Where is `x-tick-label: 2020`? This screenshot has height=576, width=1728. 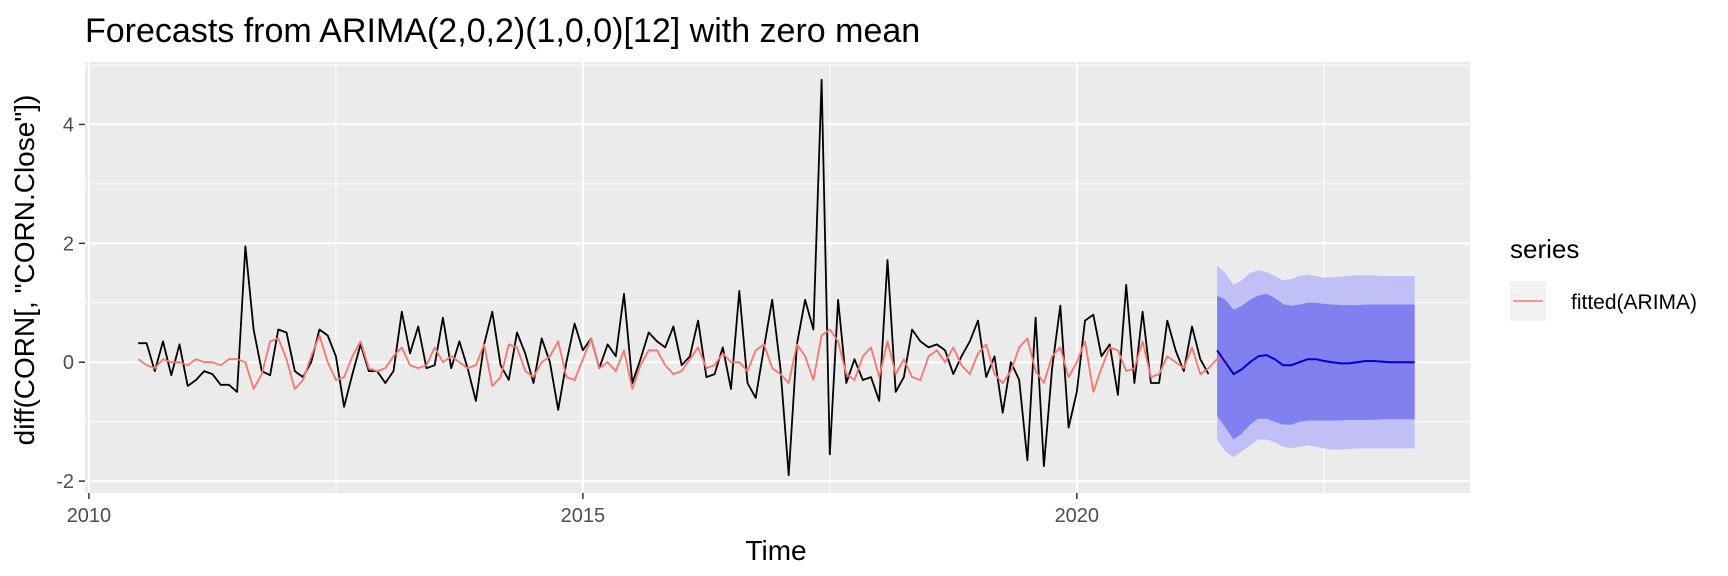
x-tick-label: 2020 is located at coordinates (1077, 516).